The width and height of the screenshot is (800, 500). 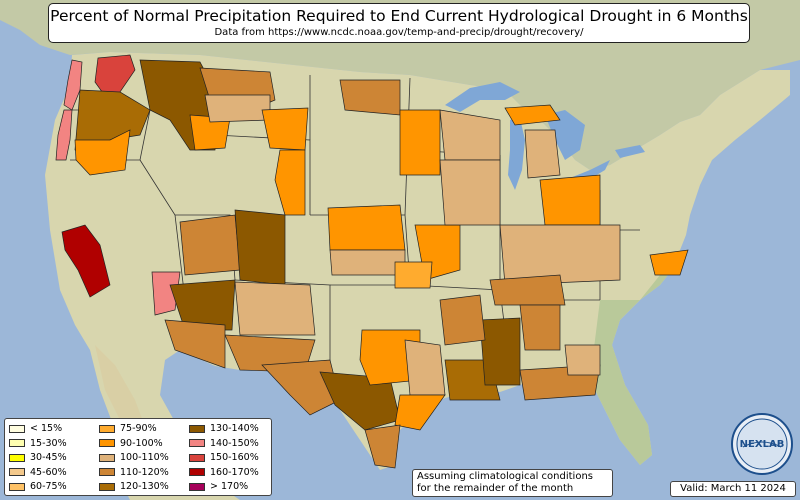 I want to click on legend-label: 120-130%, so click(x=144, y=486).